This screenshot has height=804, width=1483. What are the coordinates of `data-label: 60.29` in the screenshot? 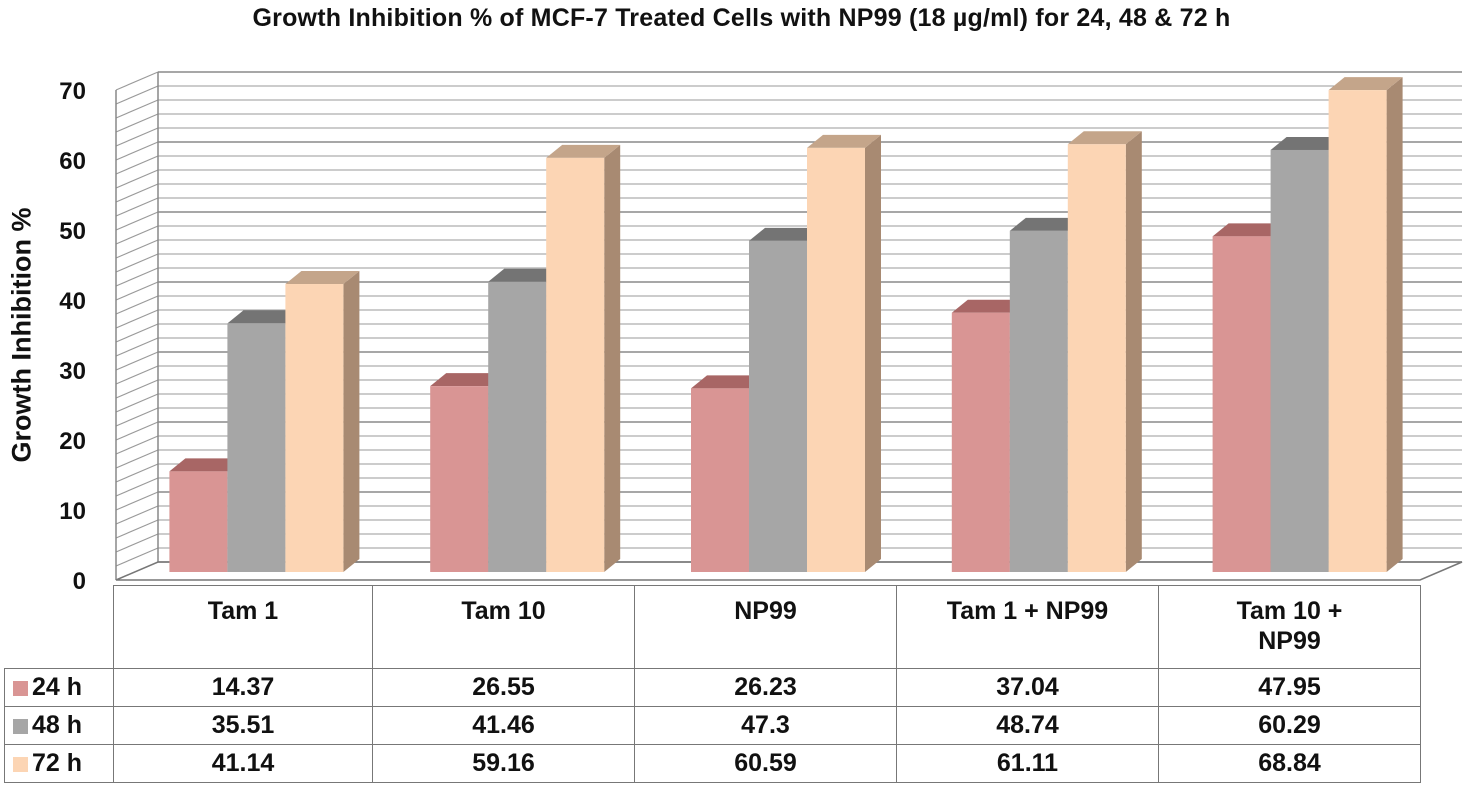 It's located at (1289, 725).